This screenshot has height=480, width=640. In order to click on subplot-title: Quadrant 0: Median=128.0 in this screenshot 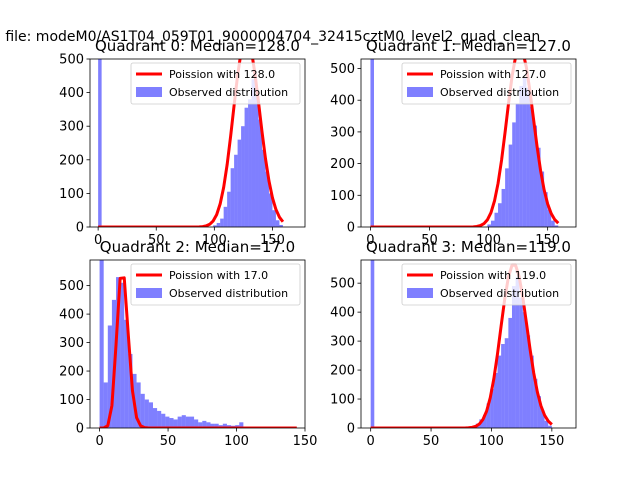, I will do `click(197, 46)`.